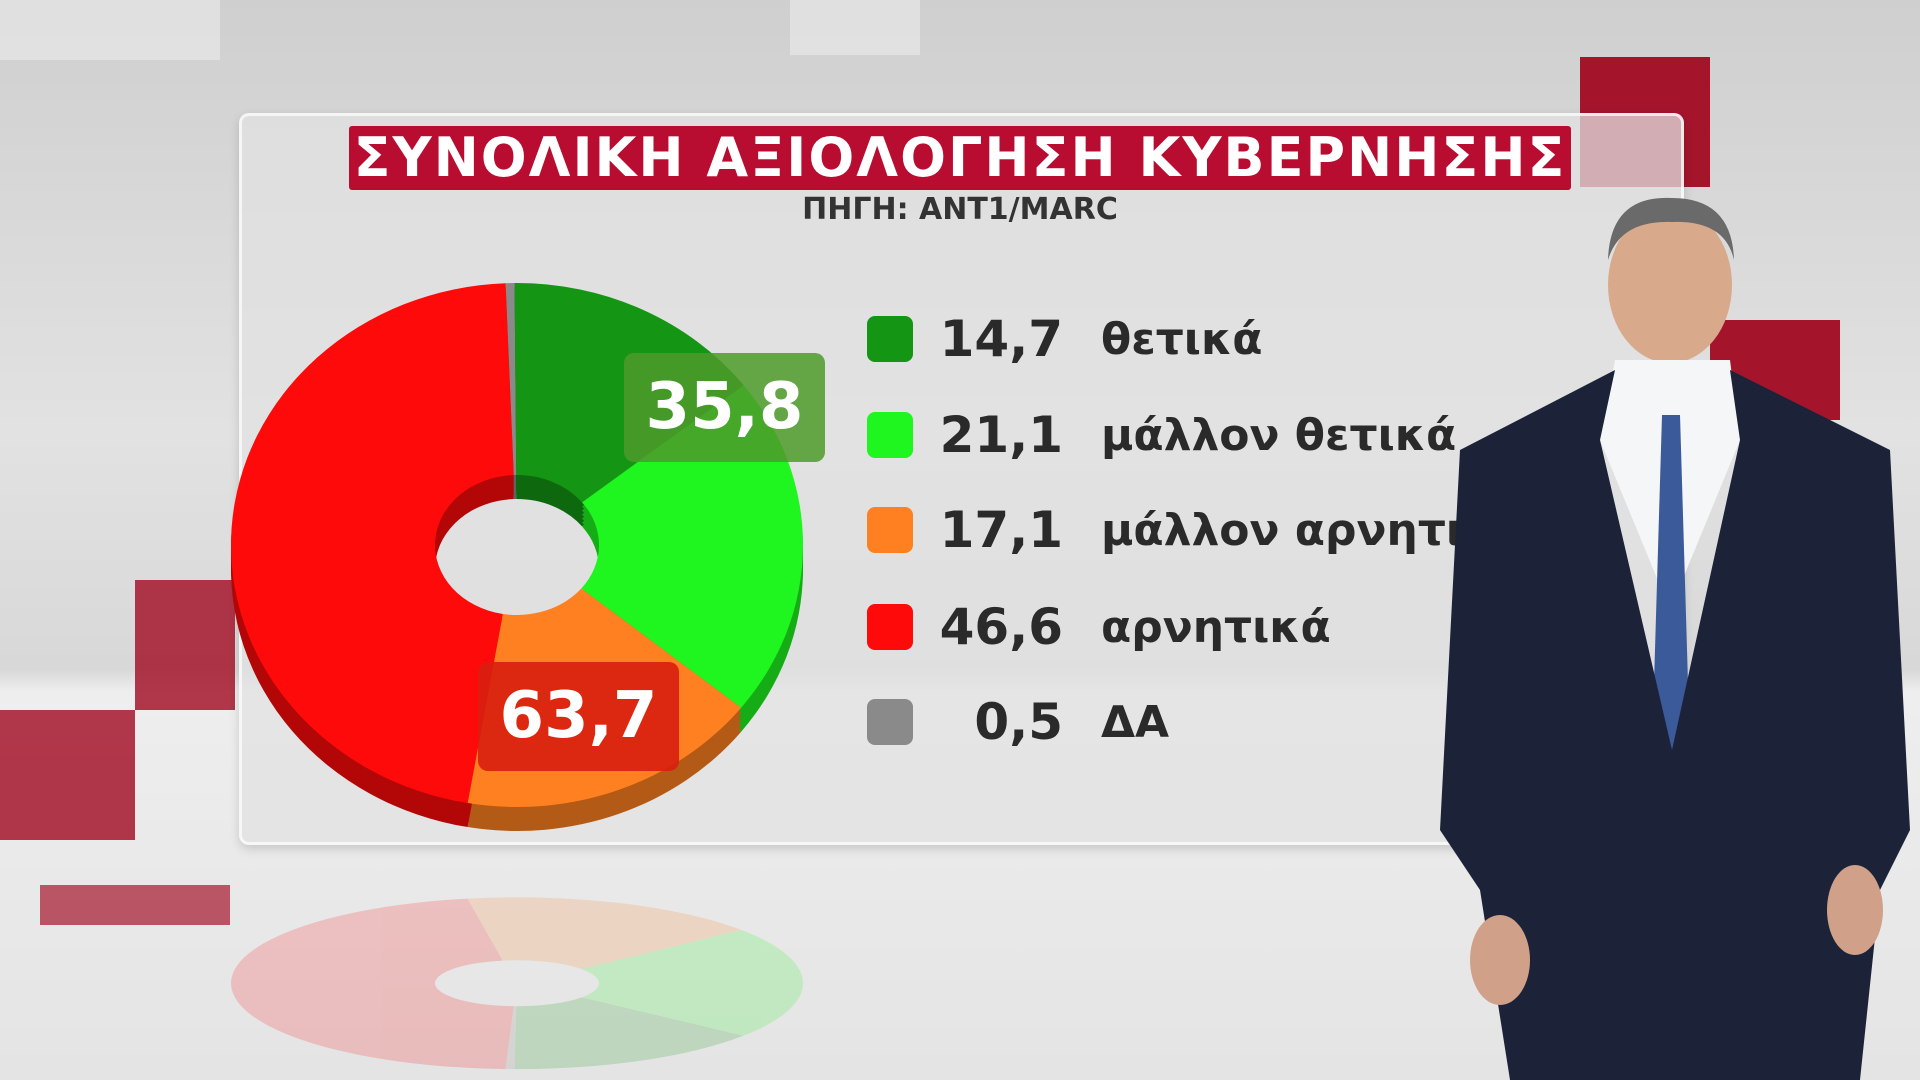 This screenshot has height=1080, width=1920. What do you see at coordinates (1216, 627) in the screenshot?
I see `legend-label: αρνητικά` at bounding box center [1216, 627].